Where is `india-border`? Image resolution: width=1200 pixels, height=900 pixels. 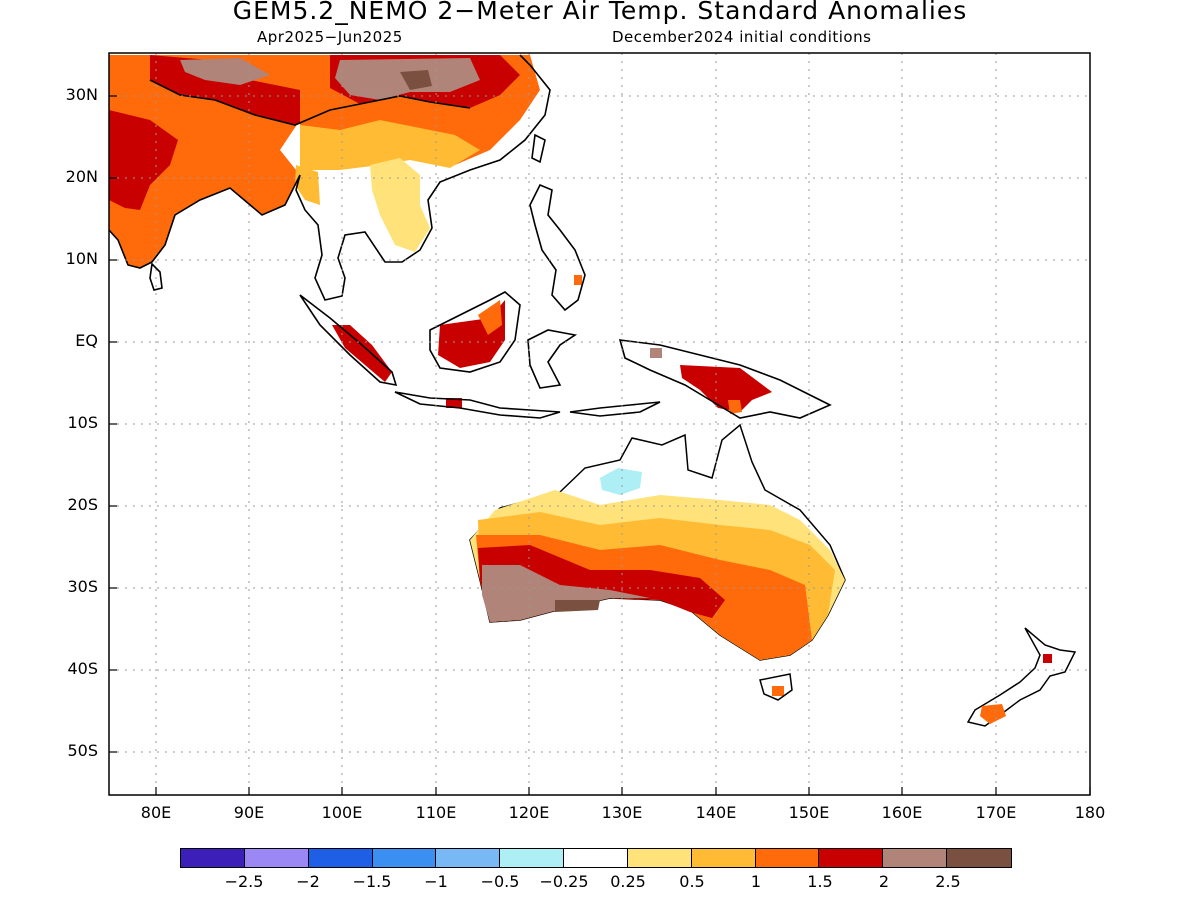
india-border is located at coordinates (310, 102).